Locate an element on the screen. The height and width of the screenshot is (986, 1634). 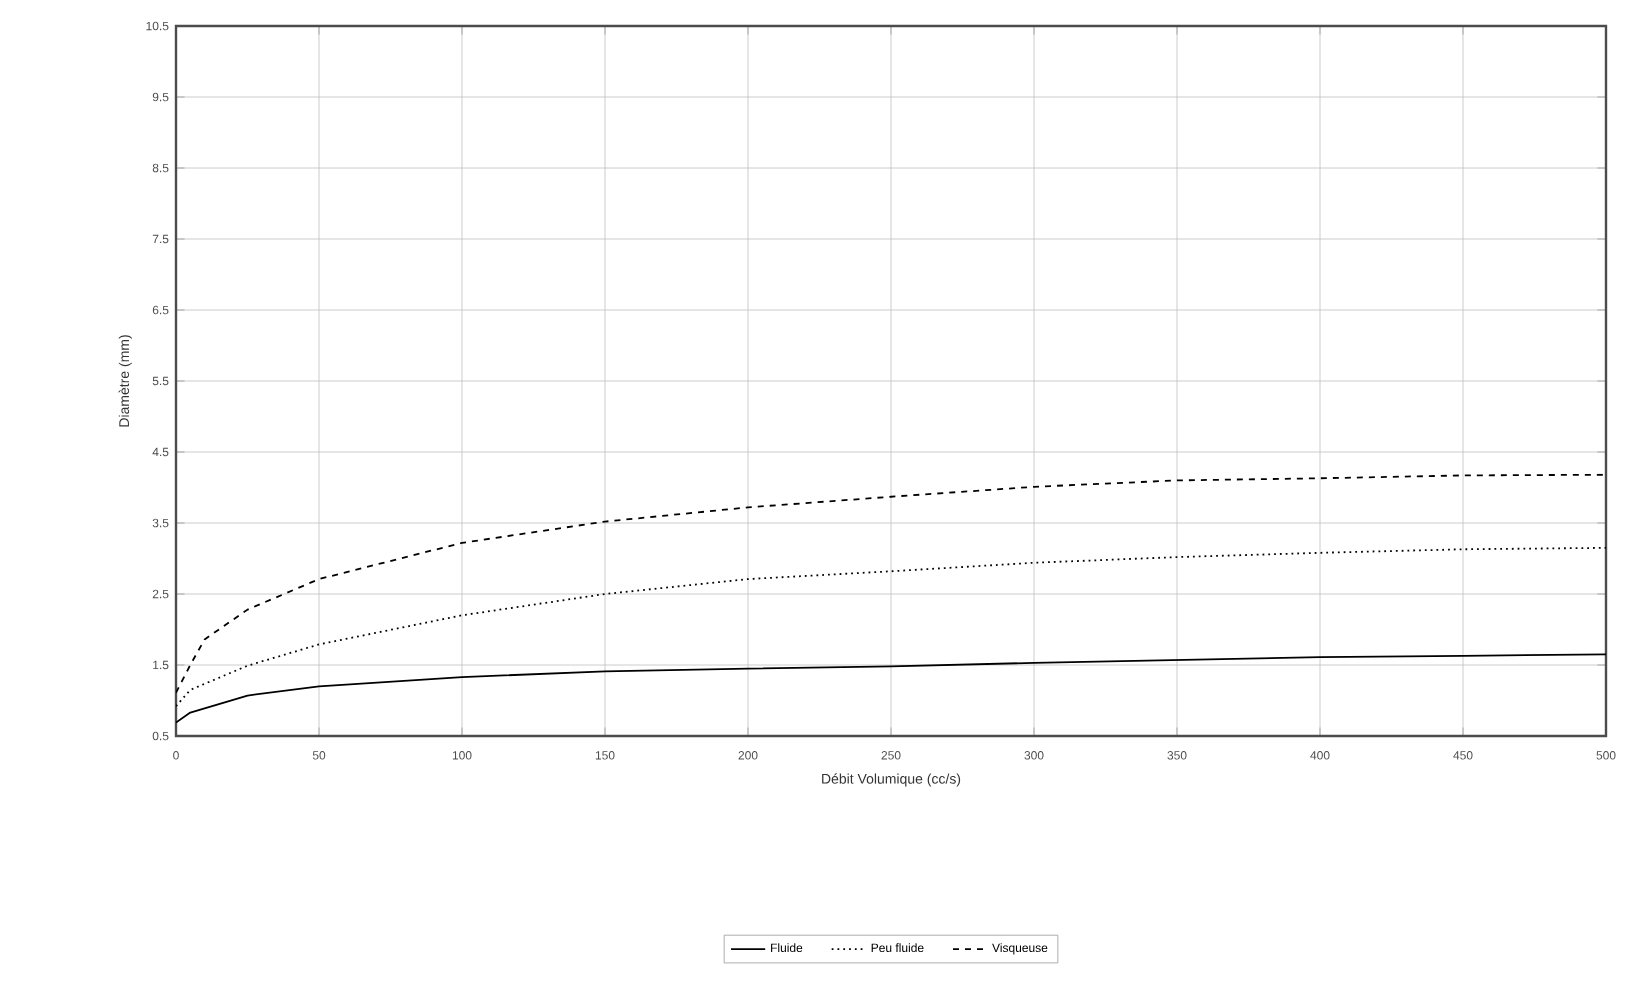
line-series is located at coordinates (891, 627).